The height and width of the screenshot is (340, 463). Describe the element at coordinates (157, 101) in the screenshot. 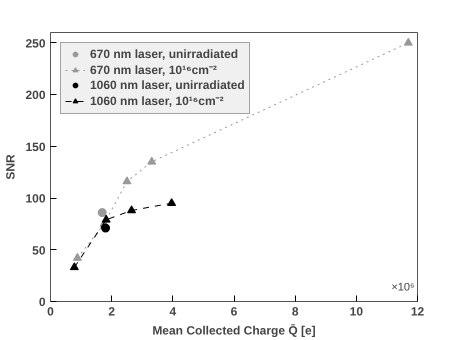

I see `legend-label: 1060 nm laser, 10¹⁶cm⁻²` at that location.